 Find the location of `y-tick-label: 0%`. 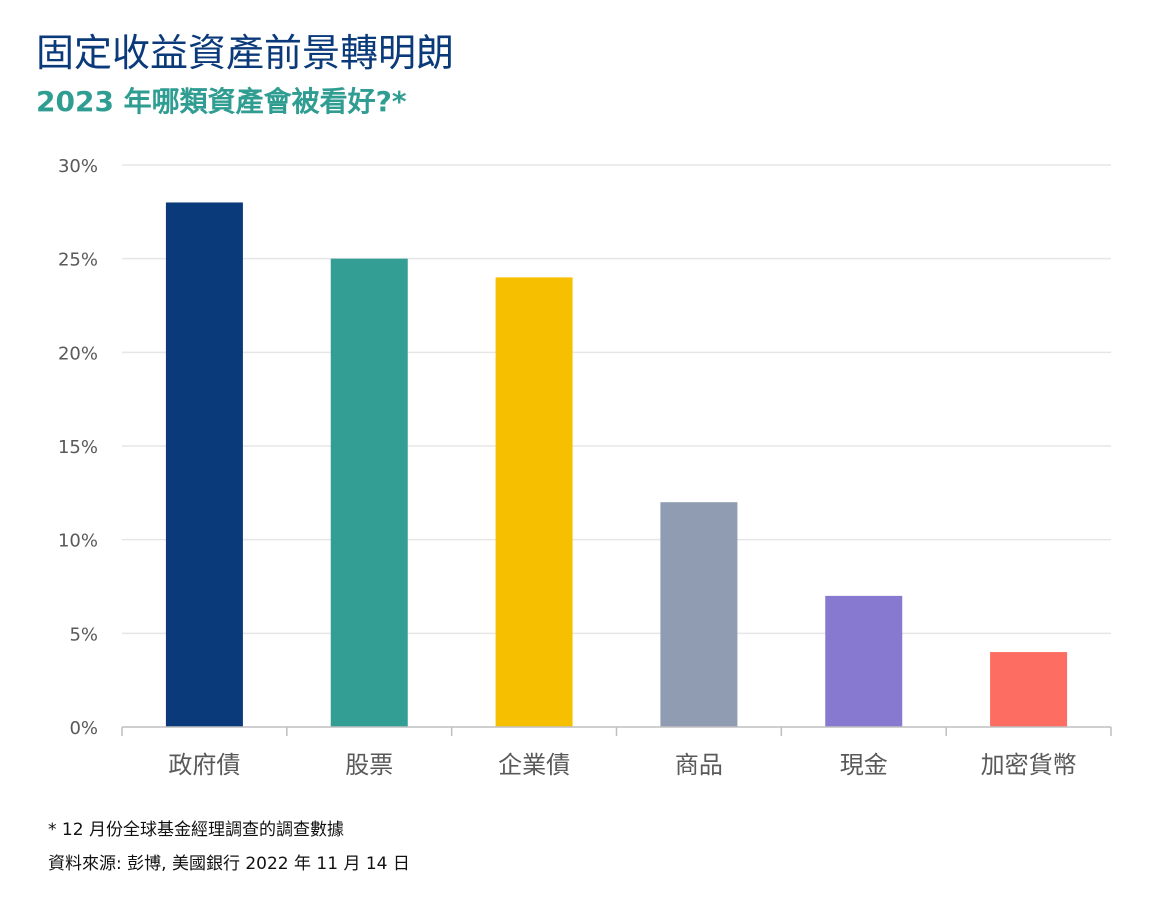

y-tick-label: 0% is located at coordinates (83, 728).